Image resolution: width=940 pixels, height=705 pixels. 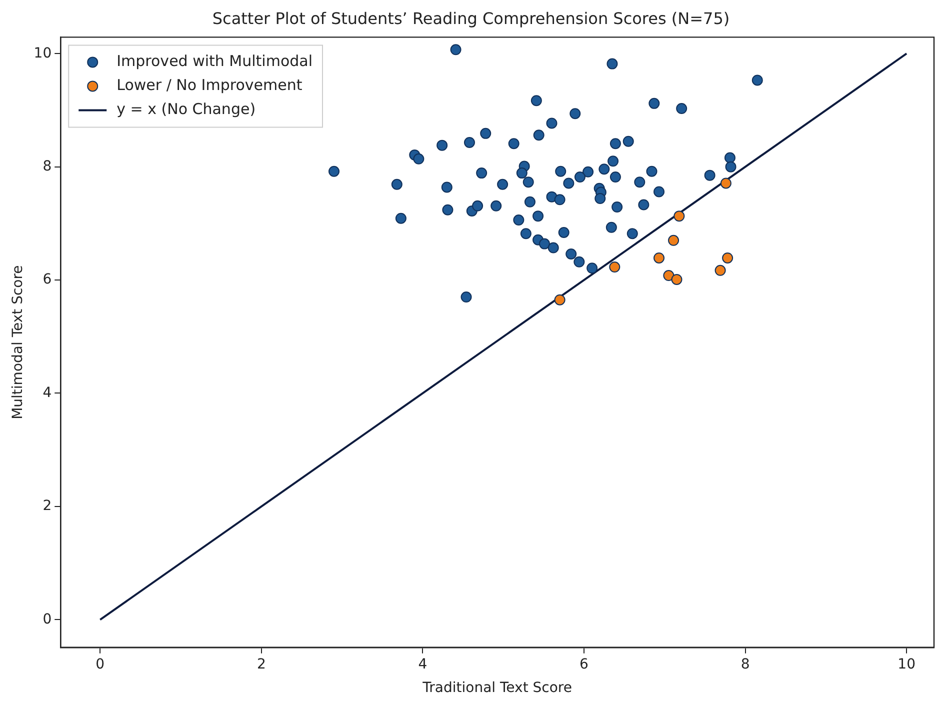 I want to click on y-tick-label: 2, so click(x=47, y=506).